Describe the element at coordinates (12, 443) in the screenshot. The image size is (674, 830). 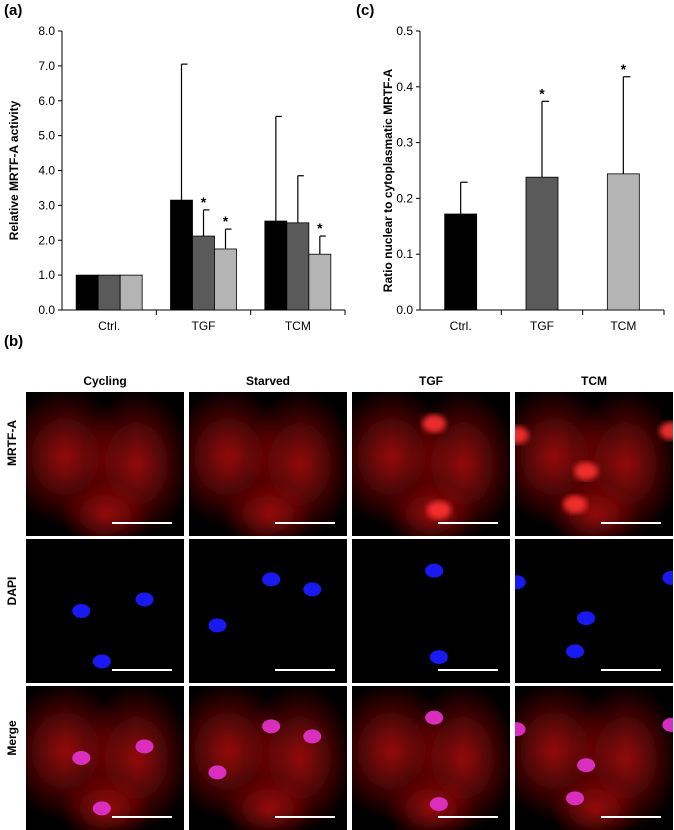
I see `row-header-mrtf-a: MRTF-A` at that location.